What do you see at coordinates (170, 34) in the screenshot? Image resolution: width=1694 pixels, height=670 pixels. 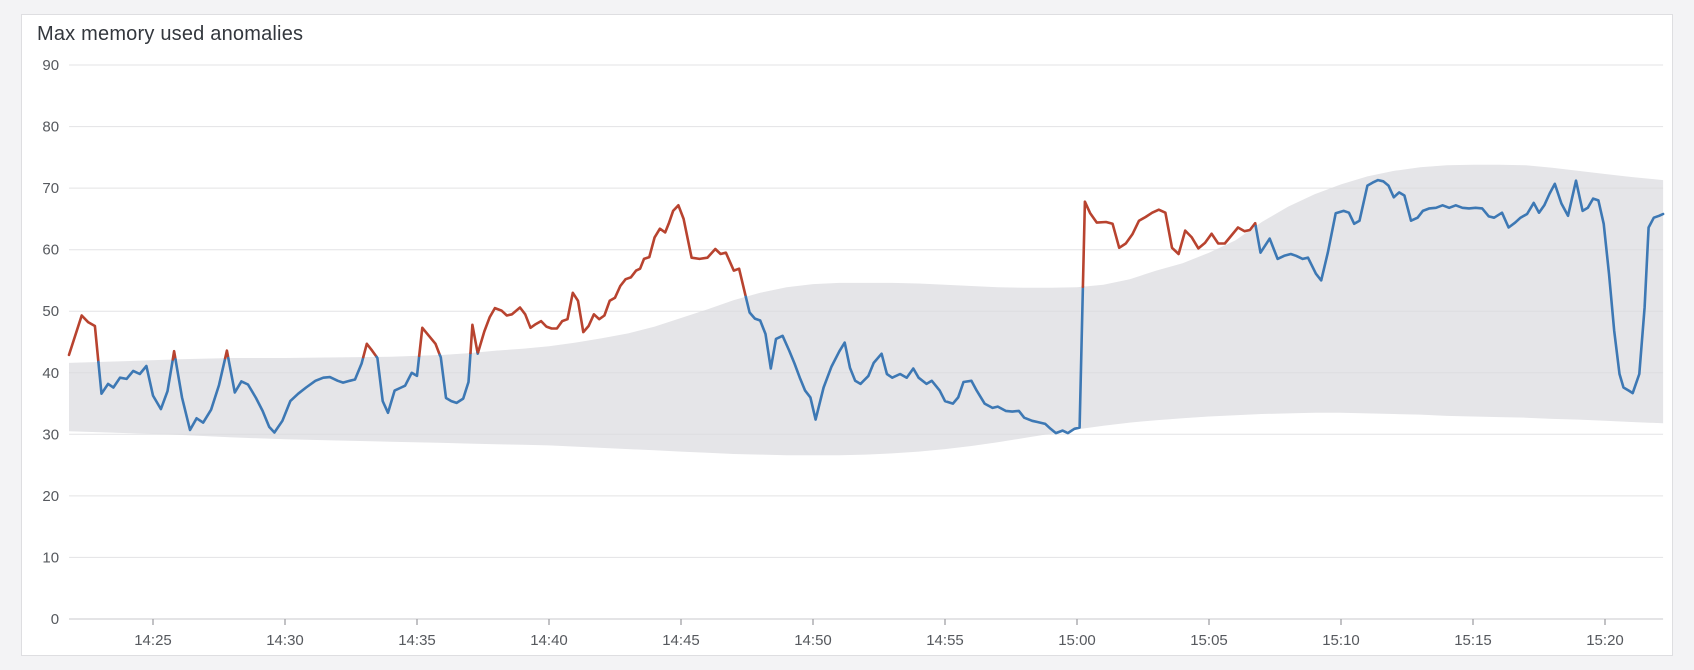 I see `panel-title: Max memory used anomalies` at bounding box center [170, 34].